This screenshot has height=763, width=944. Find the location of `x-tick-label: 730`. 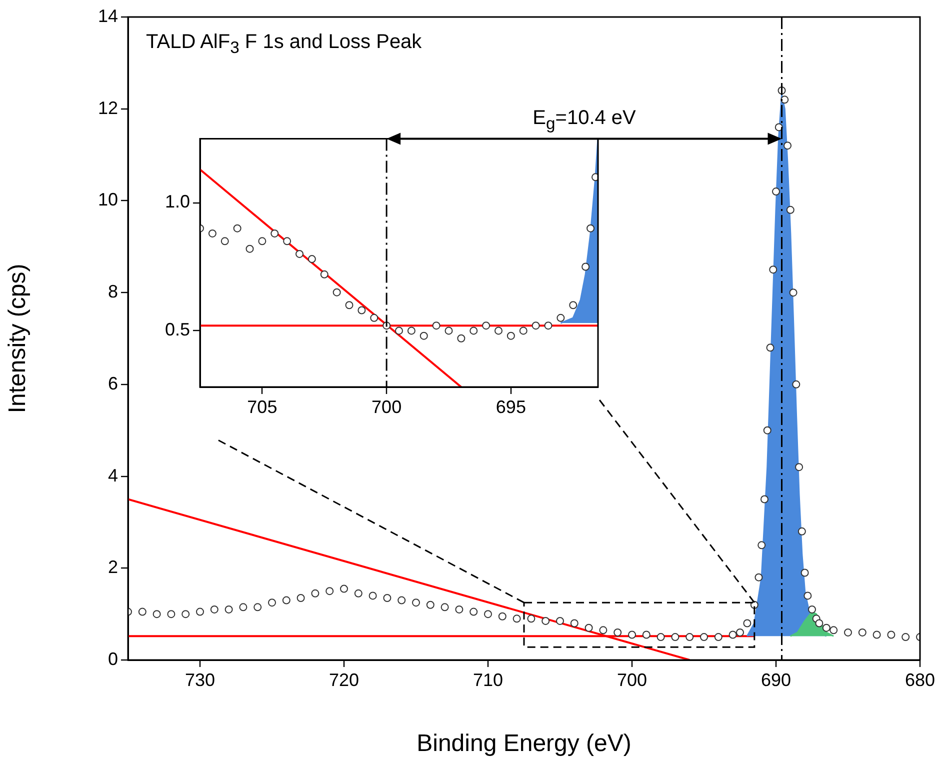

x-tick-label: 730 is located at coordinates (200, 680).